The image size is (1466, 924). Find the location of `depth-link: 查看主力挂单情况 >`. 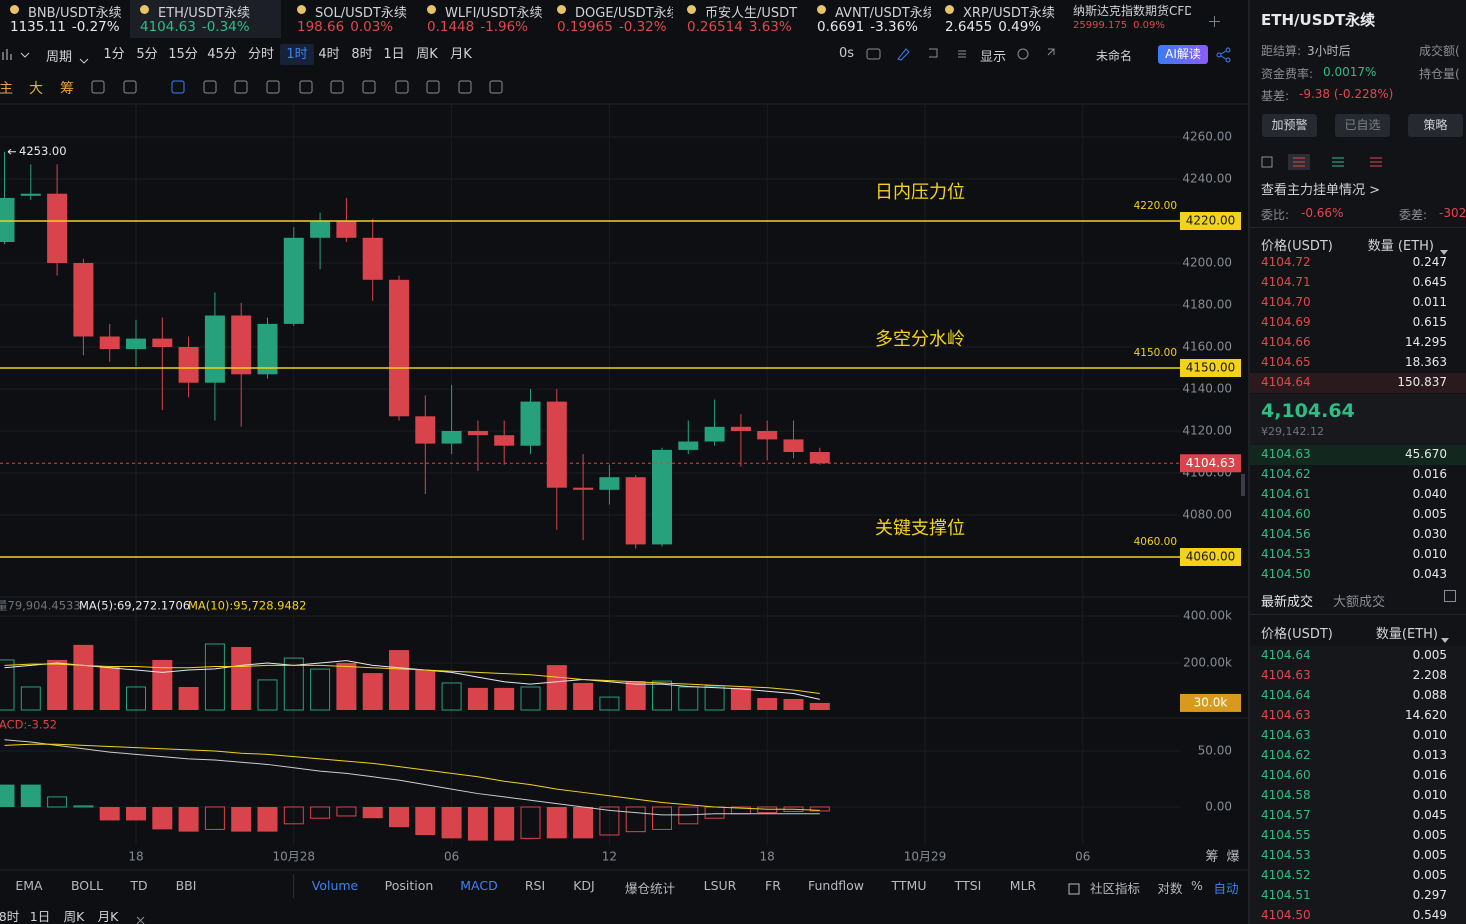

depth-link: 查看主力挂单情况 > is located at coordinates (1321, 190).